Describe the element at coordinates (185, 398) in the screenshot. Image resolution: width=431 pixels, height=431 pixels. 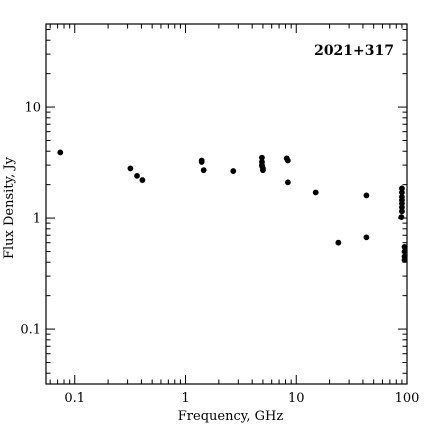
I see `x-tick-label: 1` at that location.